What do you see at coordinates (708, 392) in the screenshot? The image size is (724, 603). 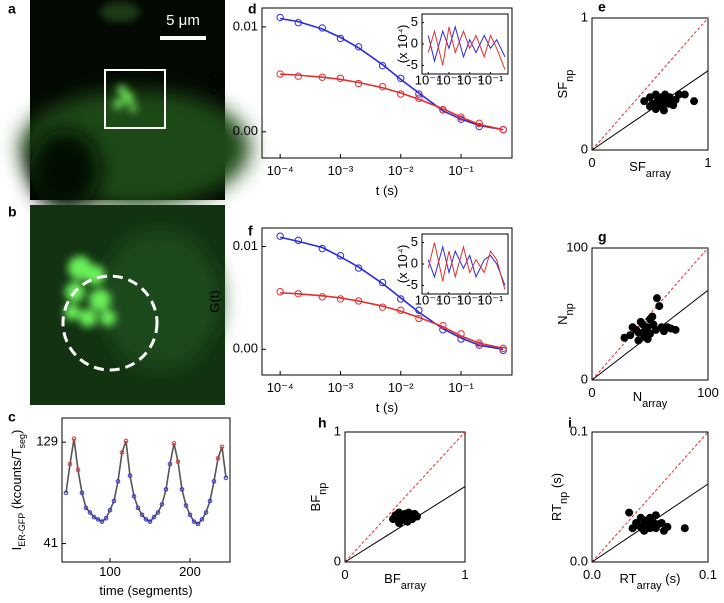 I see `x-tick-label: 100` at bounding box center [708, 392].